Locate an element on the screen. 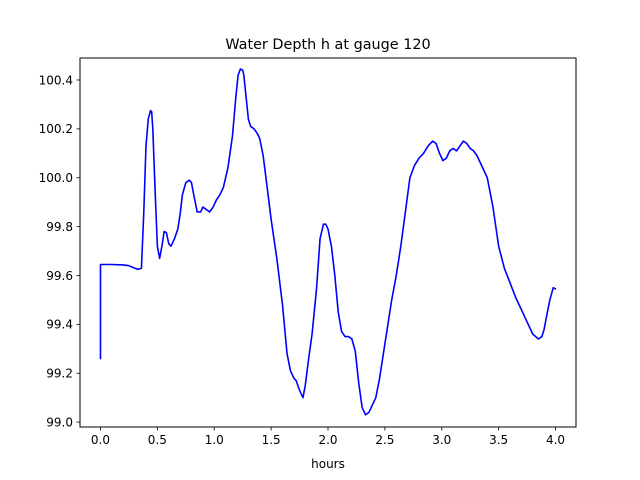 This screenshot has height=480, width=640. x-tick-label: 1.0 is located at coordinates (214, 440).